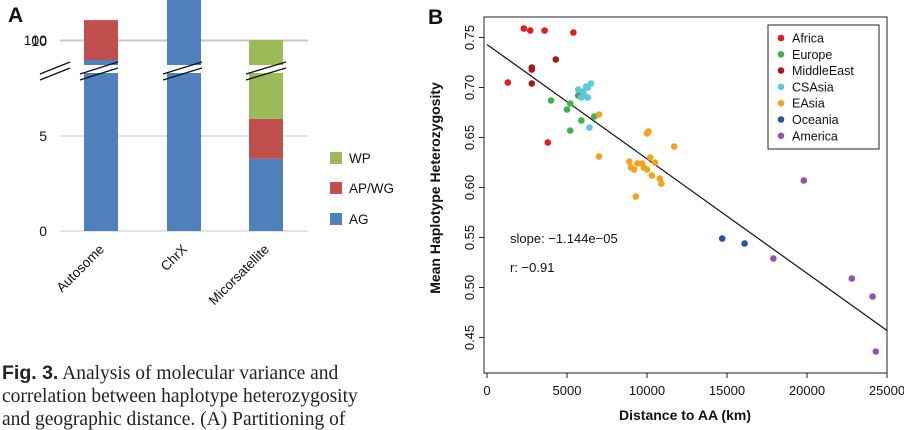 The width and height of the screenshot is (904, 430). What do you see at coordinates (807, 390) in the screenshot?
I see `x-tick-label: 20000` at bounding box center [807, 390].